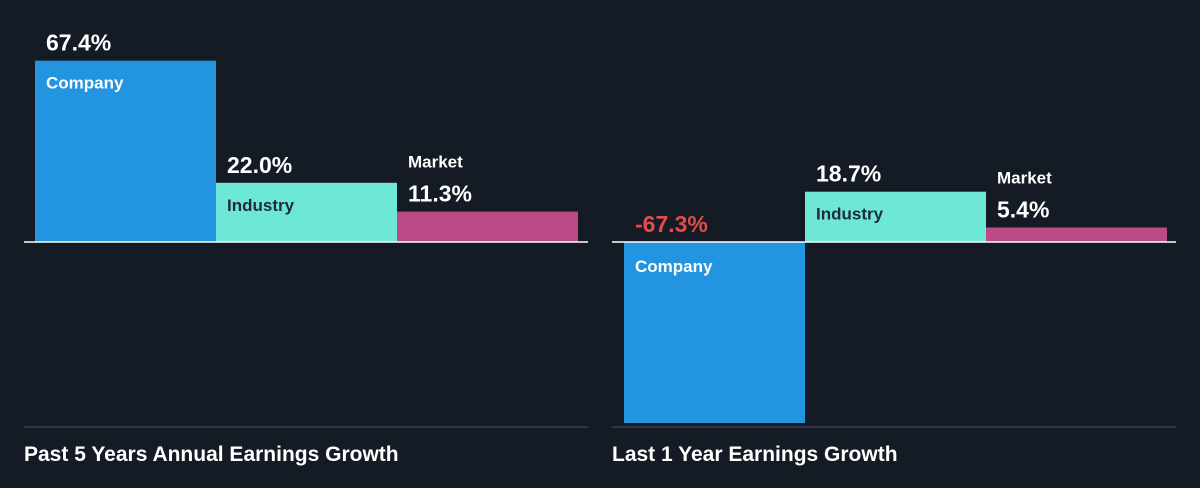 The image size is (1200, 488). Describe the element at coordinates (125, 151) in the screenshot. I see `panel1-bar-company` at that location.